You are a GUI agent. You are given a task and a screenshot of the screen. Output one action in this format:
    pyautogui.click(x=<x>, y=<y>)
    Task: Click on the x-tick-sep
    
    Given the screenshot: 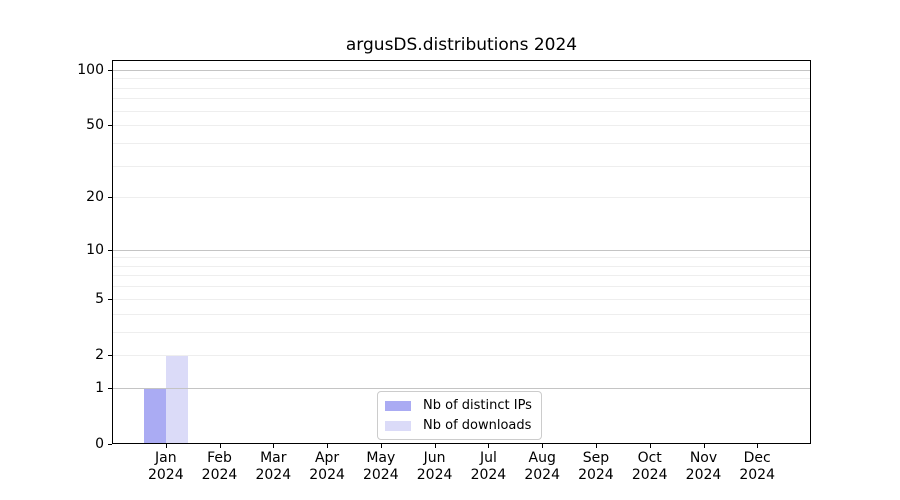 What is the action you would take?
    pyautogui.click(x=596, y=446)
    